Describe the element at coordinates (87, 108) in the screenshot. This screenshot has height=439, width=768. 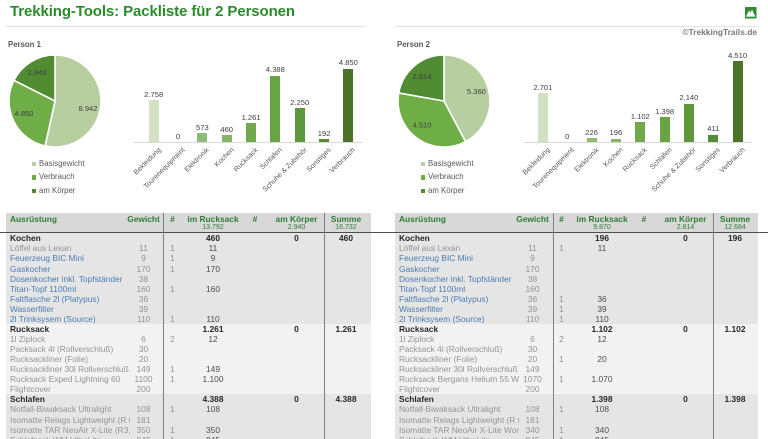
I see `svg-text: 8.942` at that location.